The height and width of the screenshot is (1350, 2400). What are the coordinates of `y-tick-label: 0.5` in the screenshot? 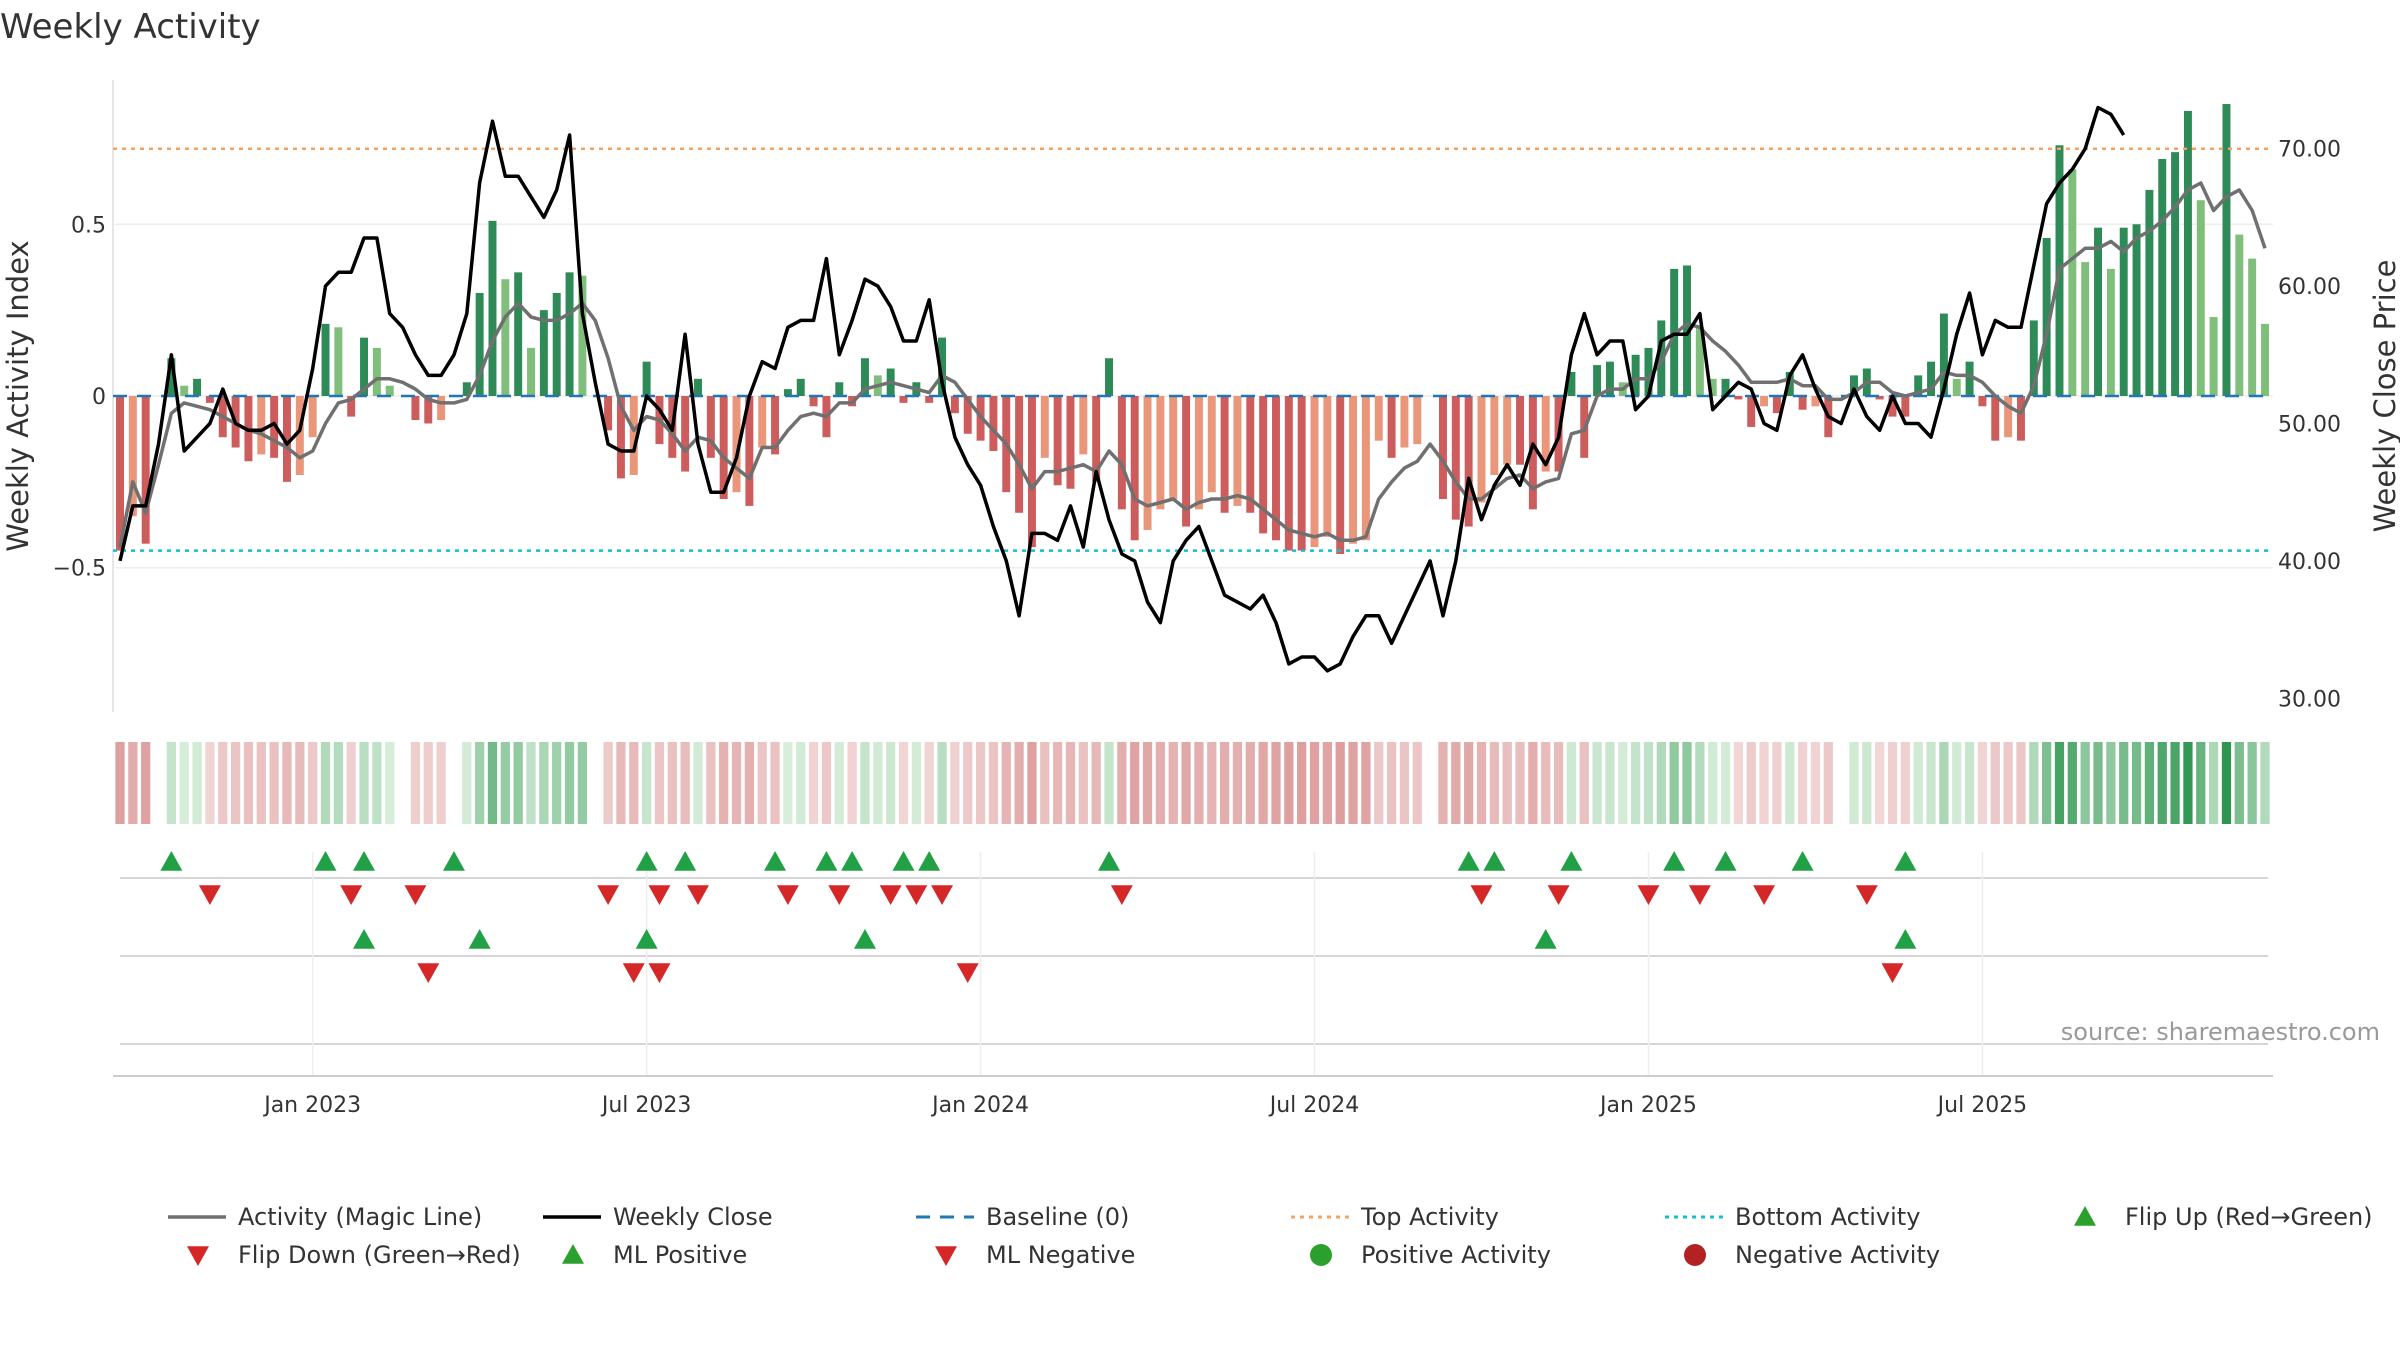 It's located at (88, 225).